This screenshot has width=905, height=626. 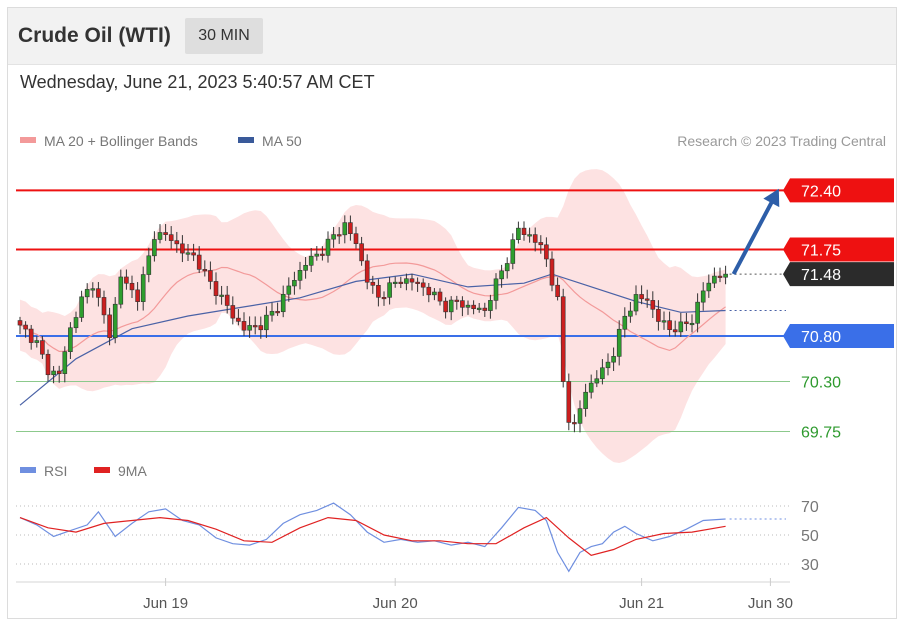 I want to click on x-tick-label: Jun 20, so click(x=395, y=603).